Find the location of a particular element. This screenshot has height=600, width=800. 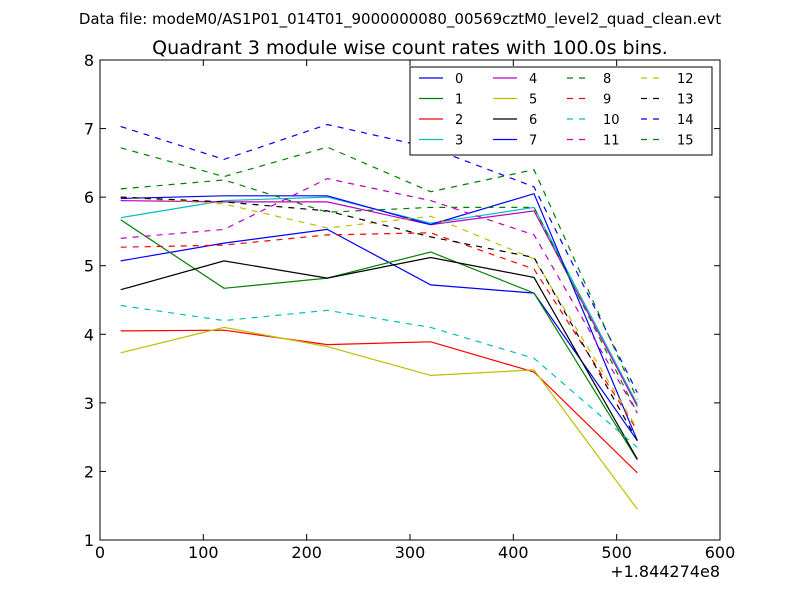

y-tick-label: 5 is located at coordinates (89, 266).